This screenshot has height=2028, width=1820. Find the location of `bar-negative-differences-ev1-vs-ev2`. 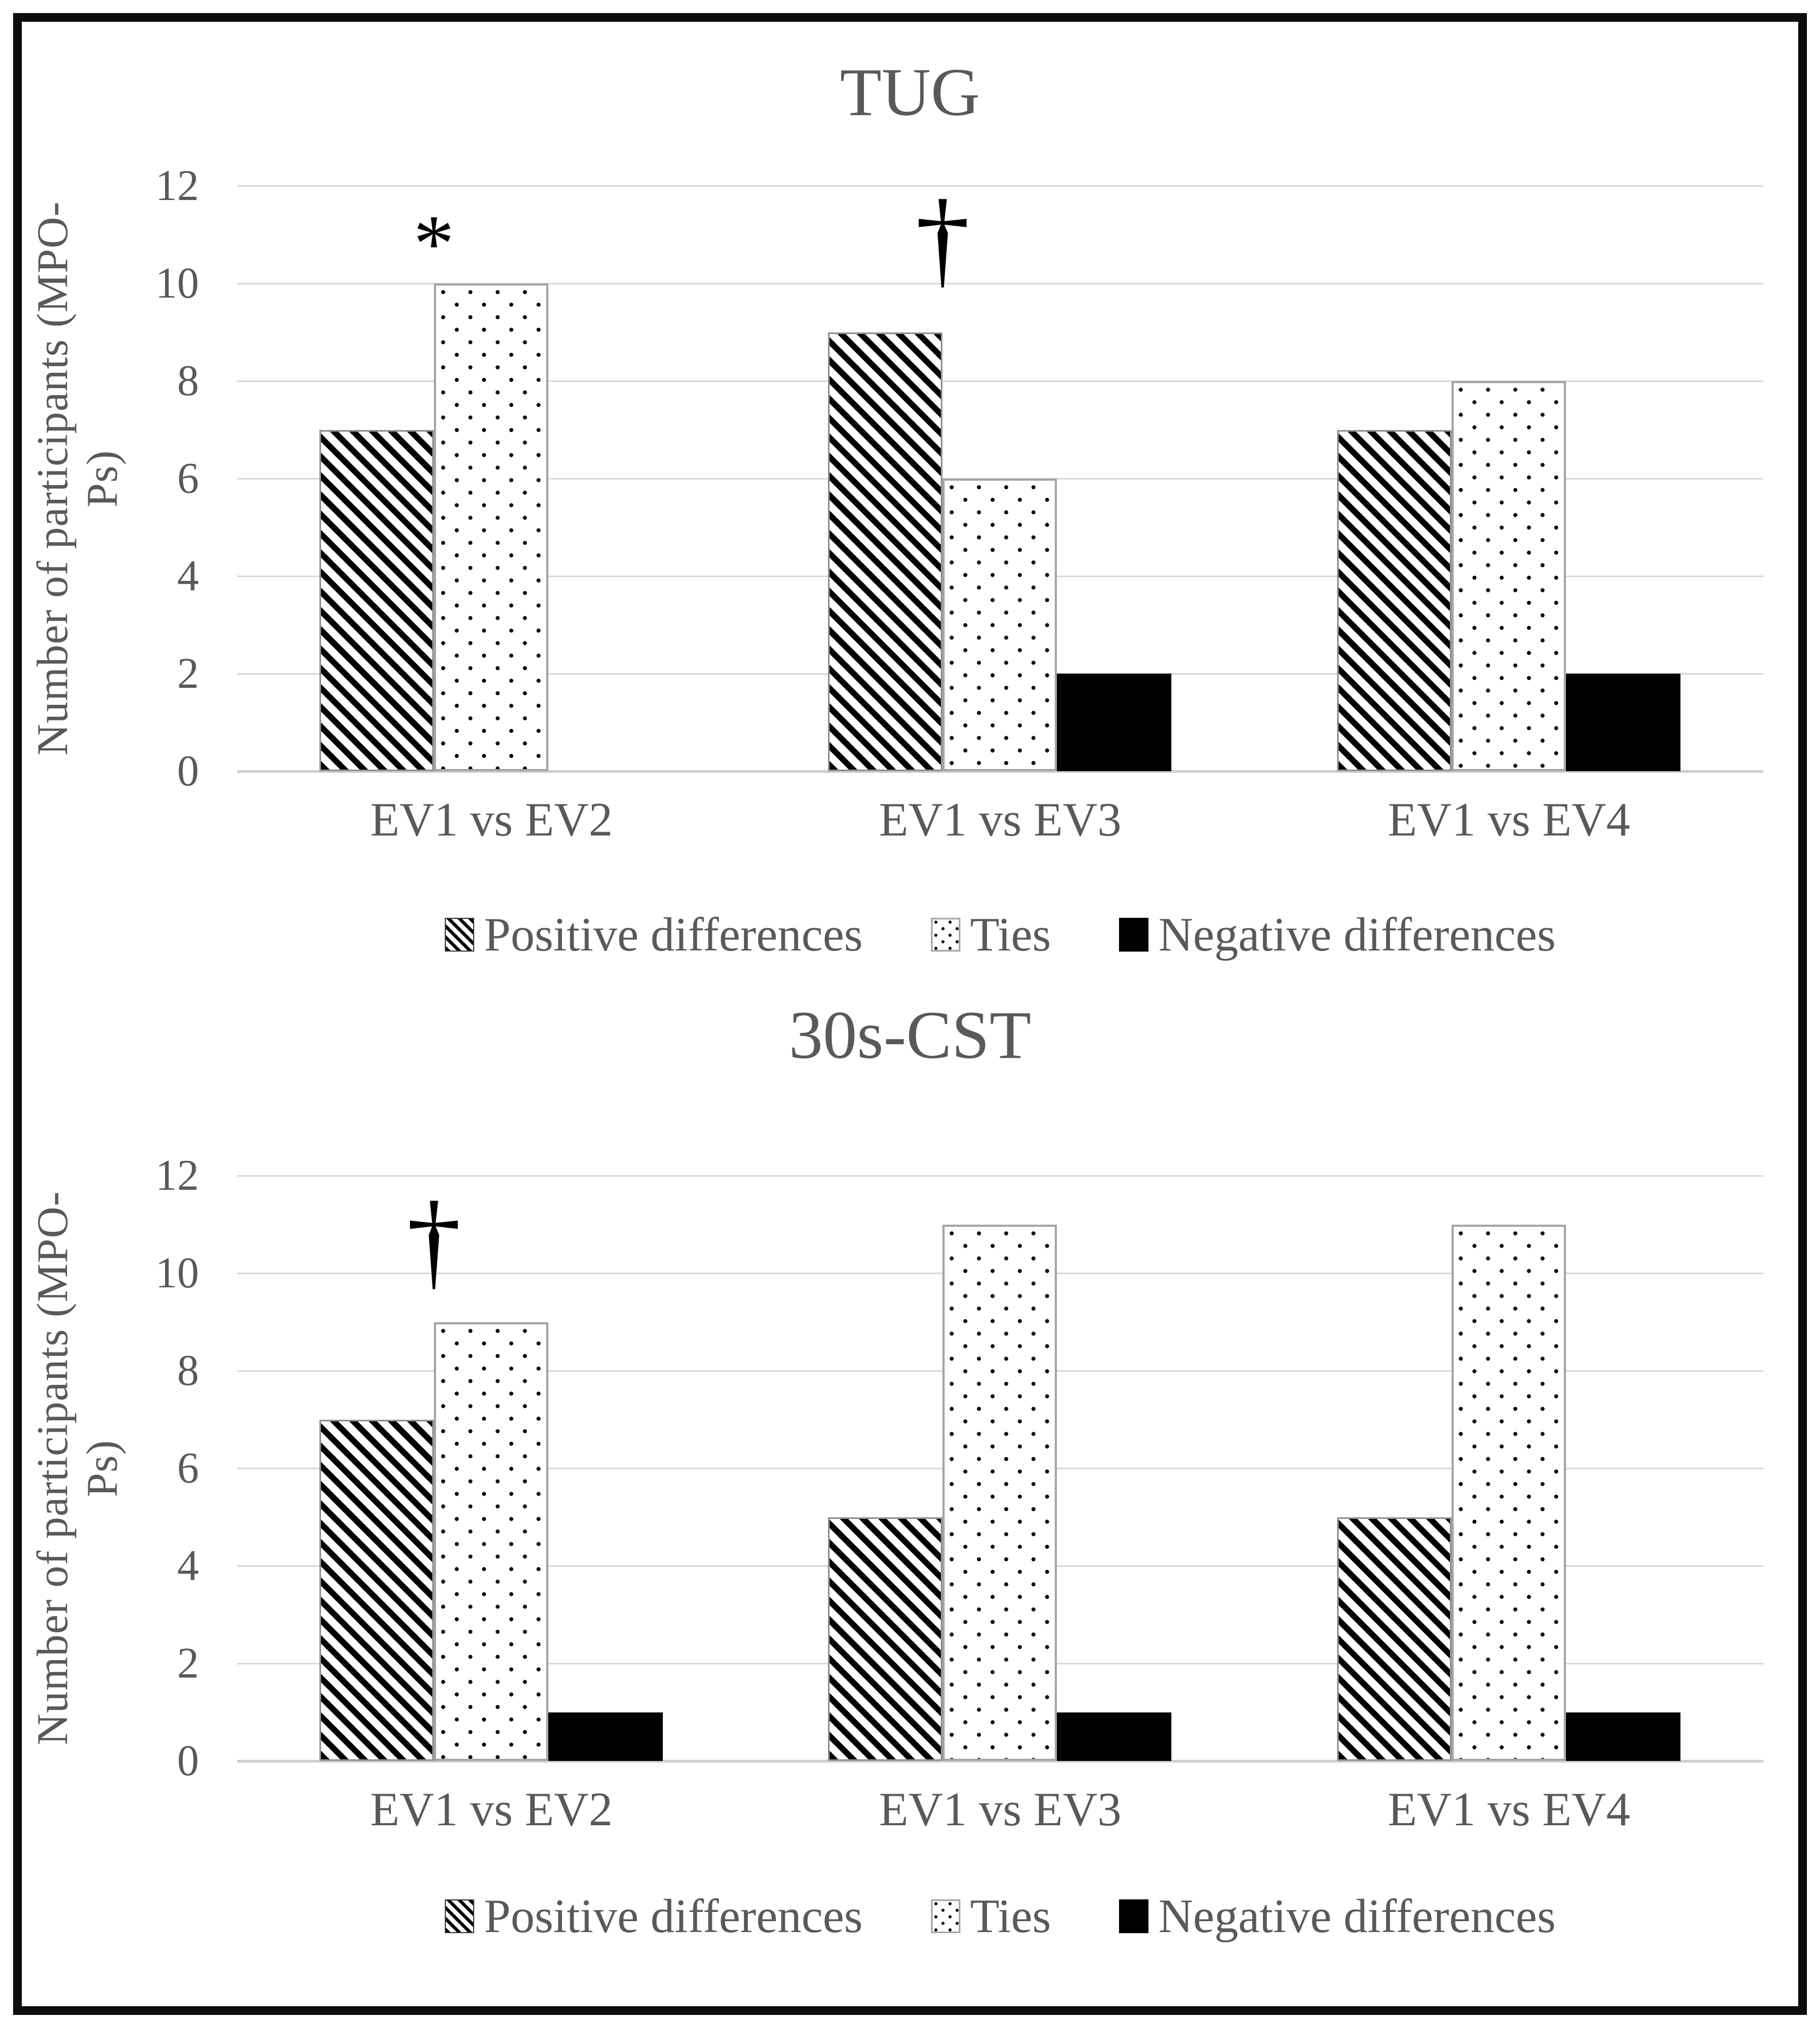

bar-negative-differences-ev1-vs-ev2 is located at coordinates (605, 1736).